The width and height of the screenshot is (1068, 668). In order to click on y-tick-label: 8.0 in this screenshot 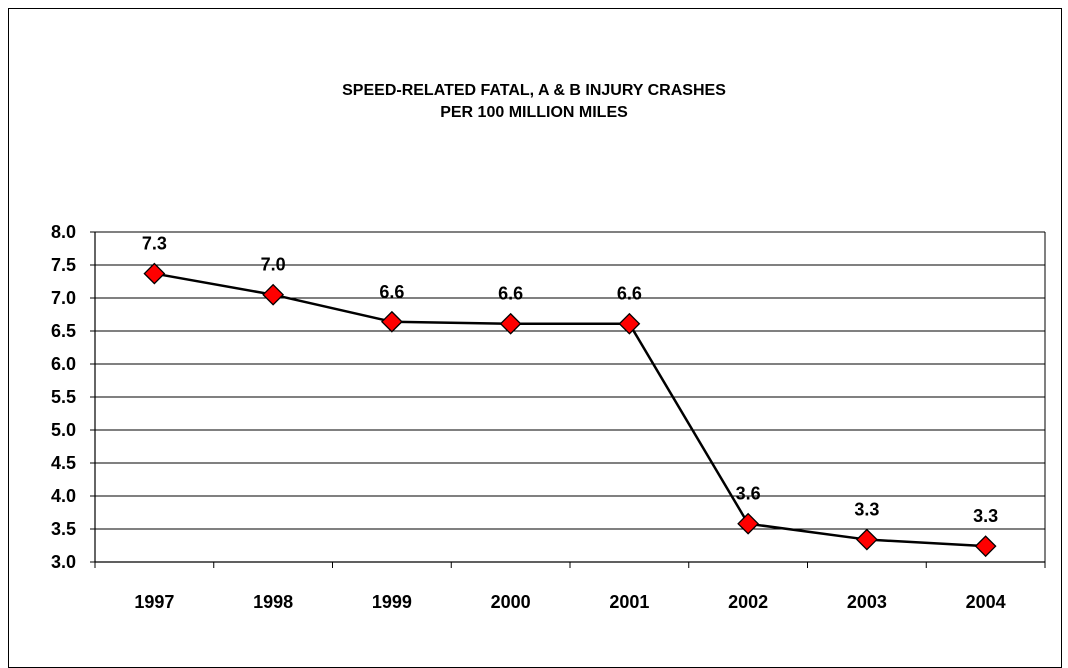, I will do `click(63, 232)`.